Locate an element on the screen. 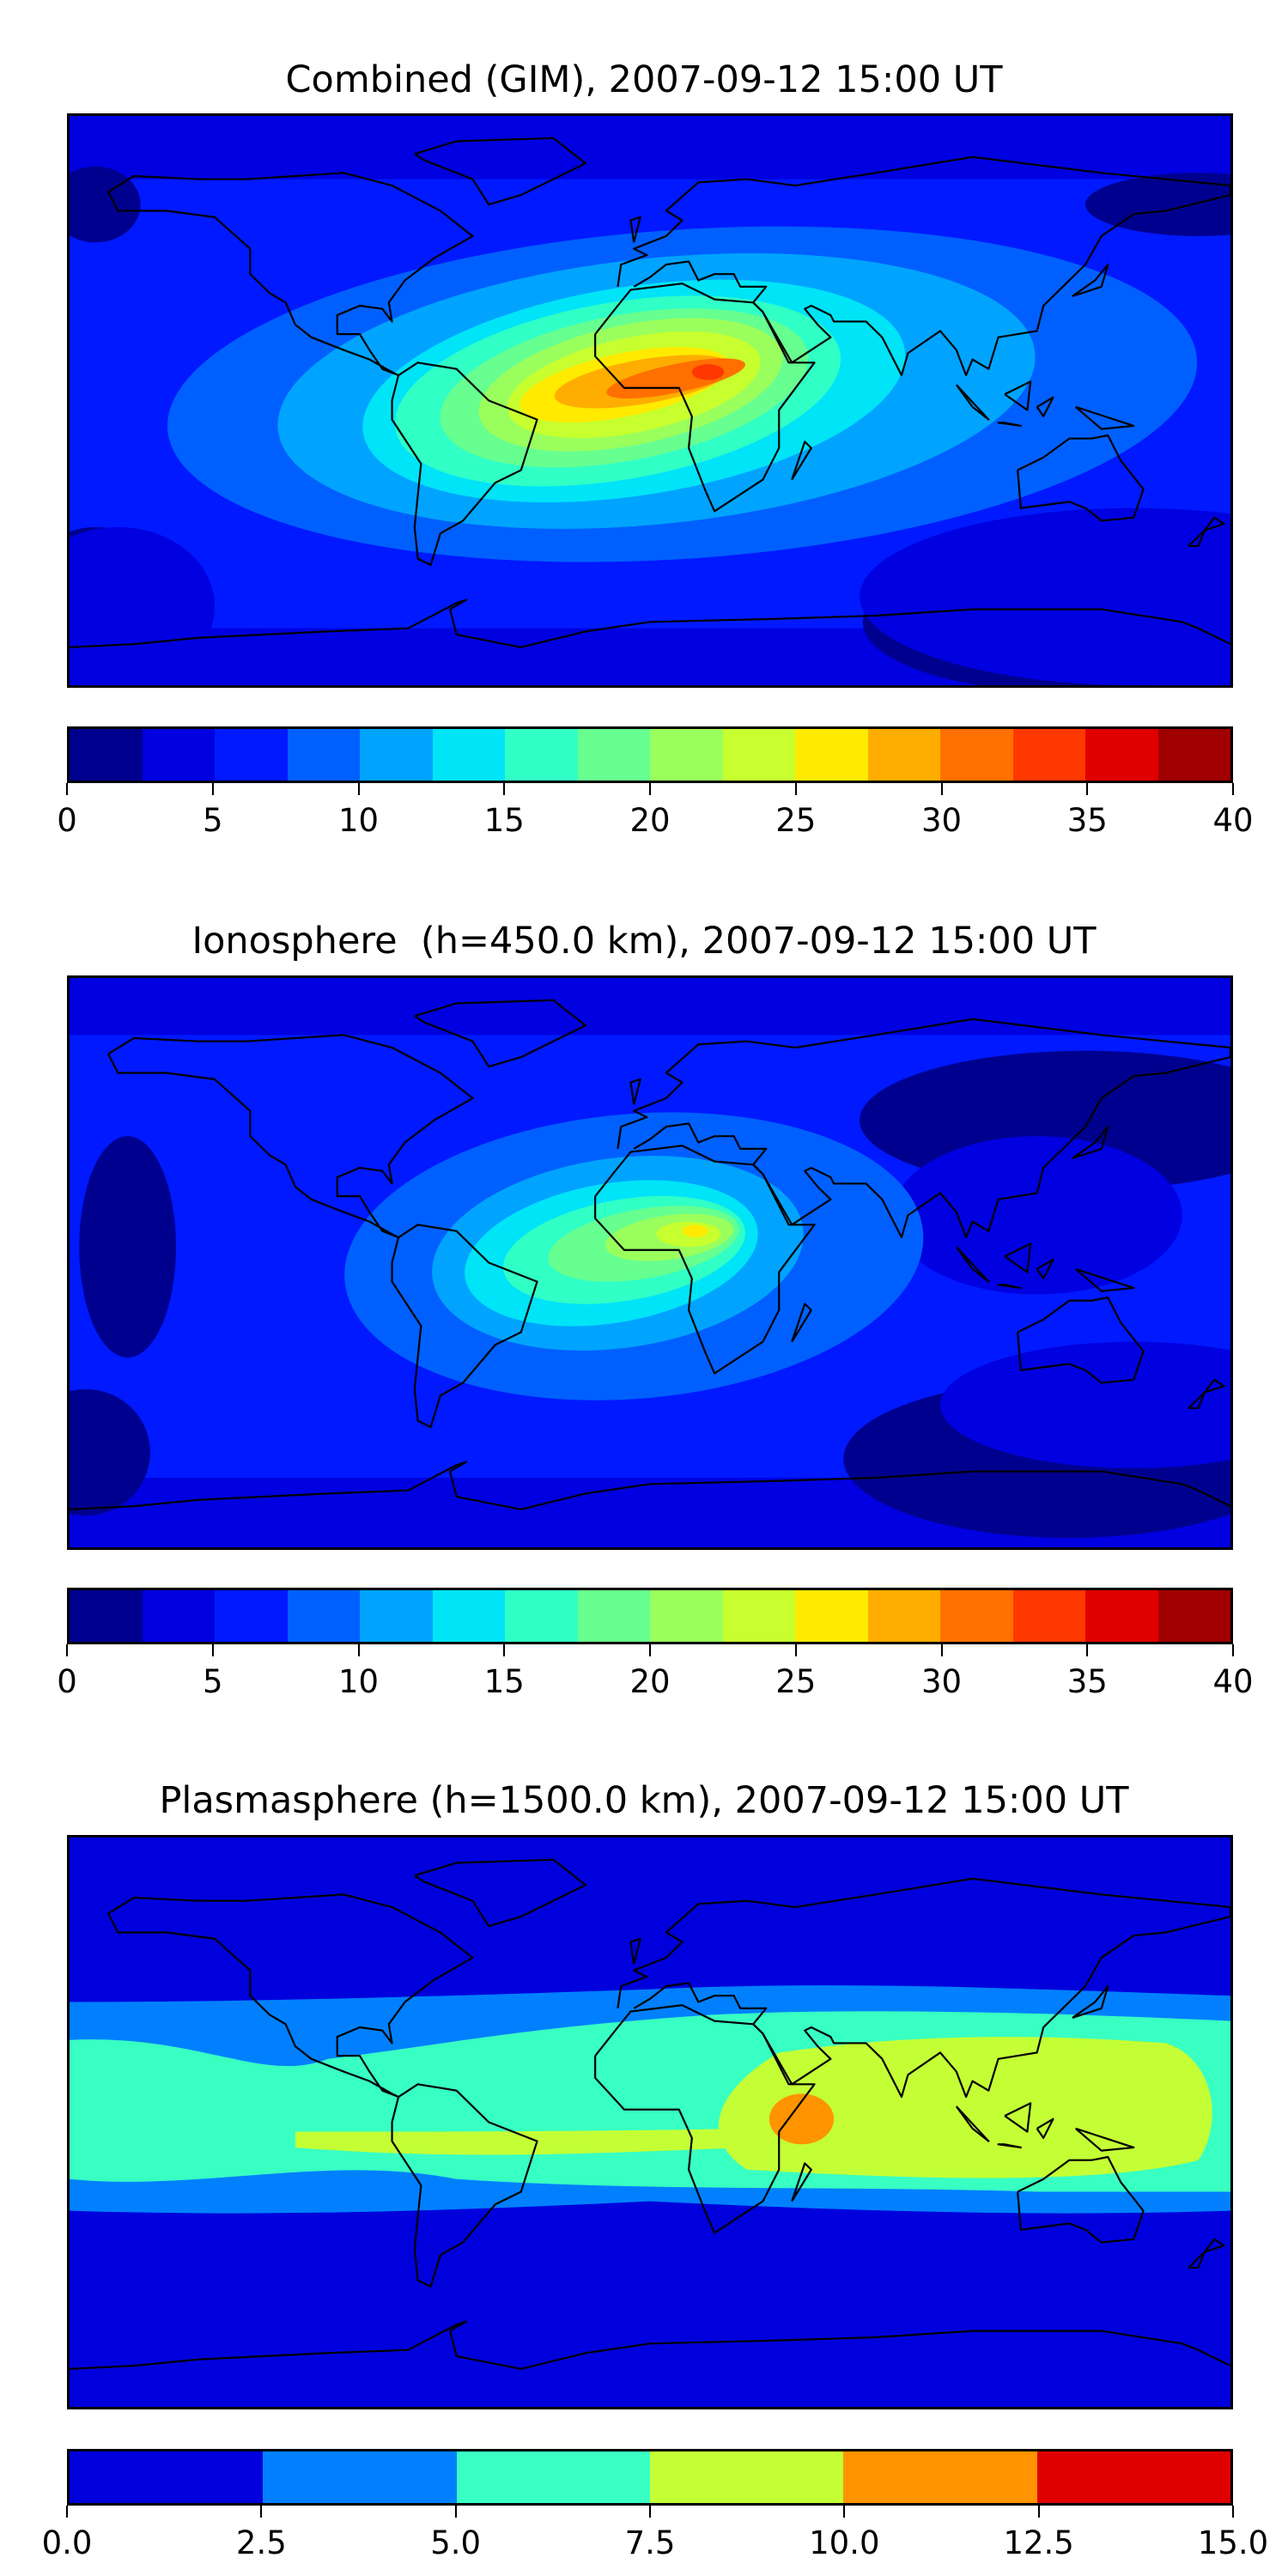 The height and width of the screenshot is (2576, 1288). colorbar-ticks-plasmasphere: 0.0 2.5 5.0 7.5 10.0 12.5 15.0 is located at coordinates (655, 2540).